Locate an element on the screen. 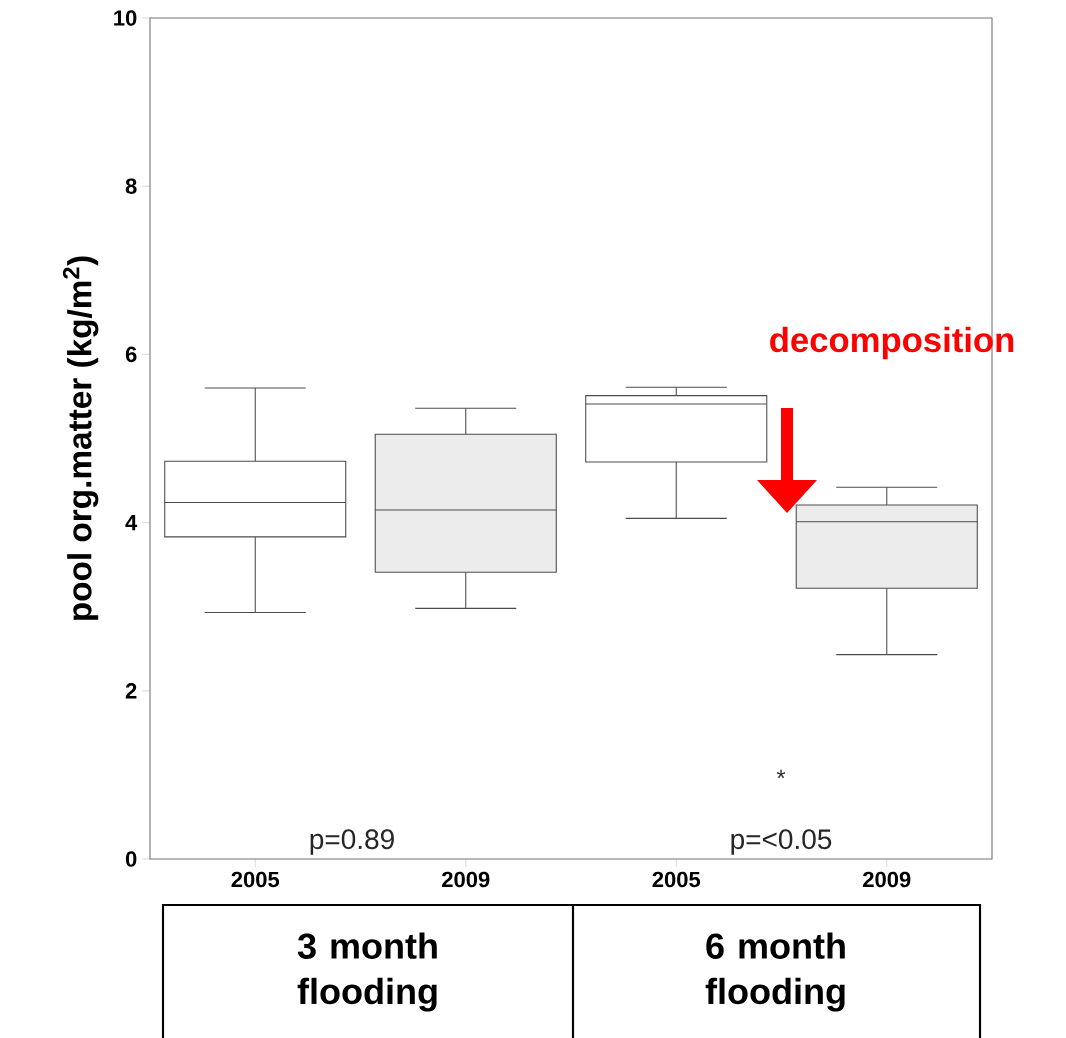 The height and width of the screenshot is (1038, 1066). y-tick-label: 0 is located at coordinates (131, 859).